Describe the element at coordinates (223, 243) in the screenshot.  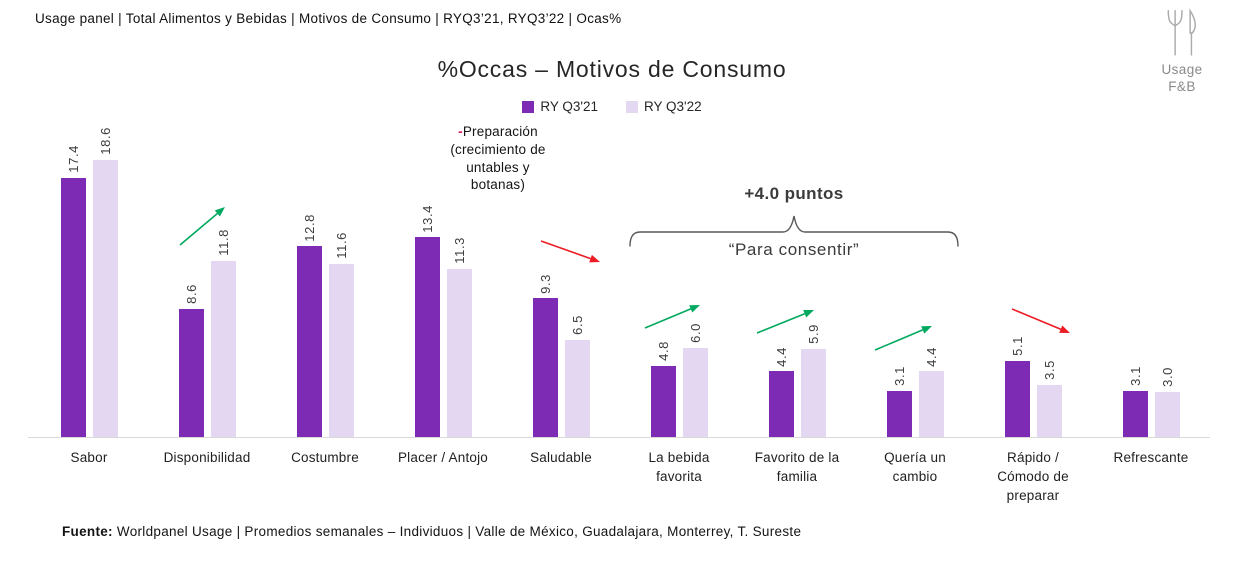
I see `bar-value-label: 11.8` at that location.